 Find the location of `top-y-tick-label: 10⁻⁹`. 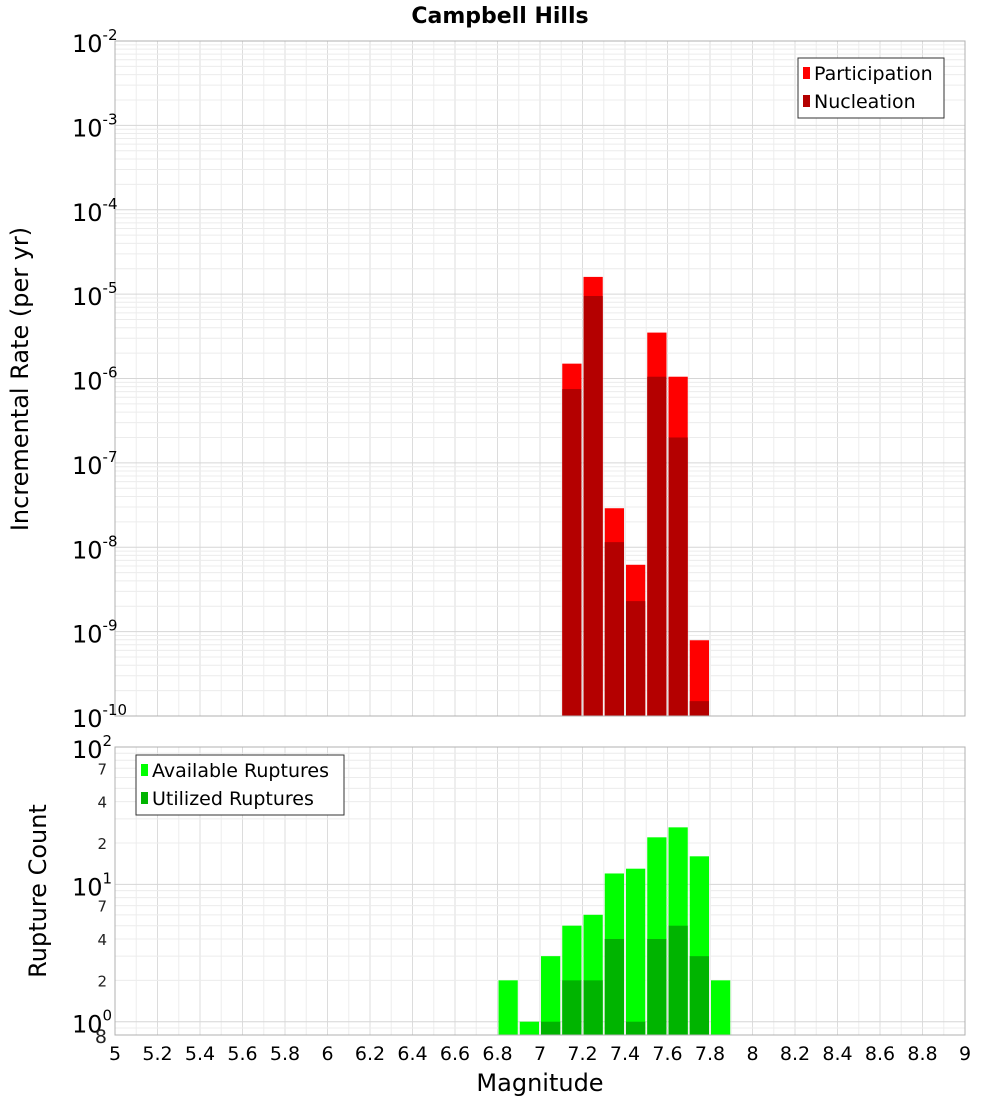

top-y-tick-label: 10⁻⁹ is located at coordinates (95, 633).